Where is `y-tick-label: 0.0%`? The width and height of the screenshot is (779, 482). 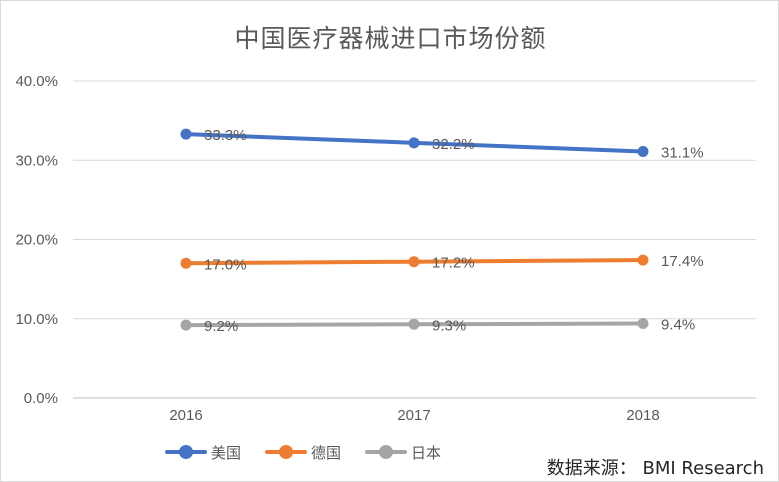 y-tick-label: 0.0% is located at coordinates (41, 398).